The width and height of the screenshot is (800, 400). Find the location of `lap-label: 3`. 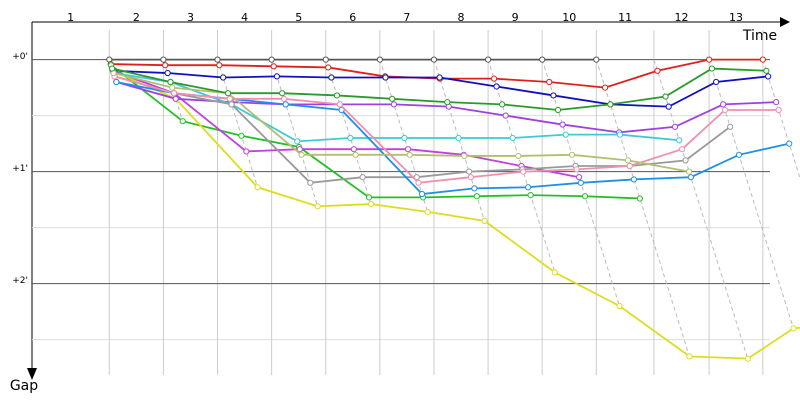

lap-label: 3 is located at coordinates (190, 17).